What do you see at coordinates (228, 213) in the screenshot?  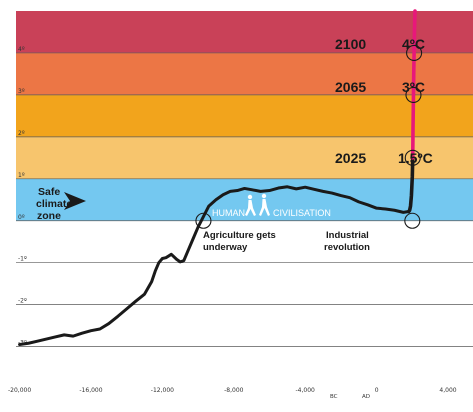 I see `human-label: HUMAN` at bounding box center [228, 213].